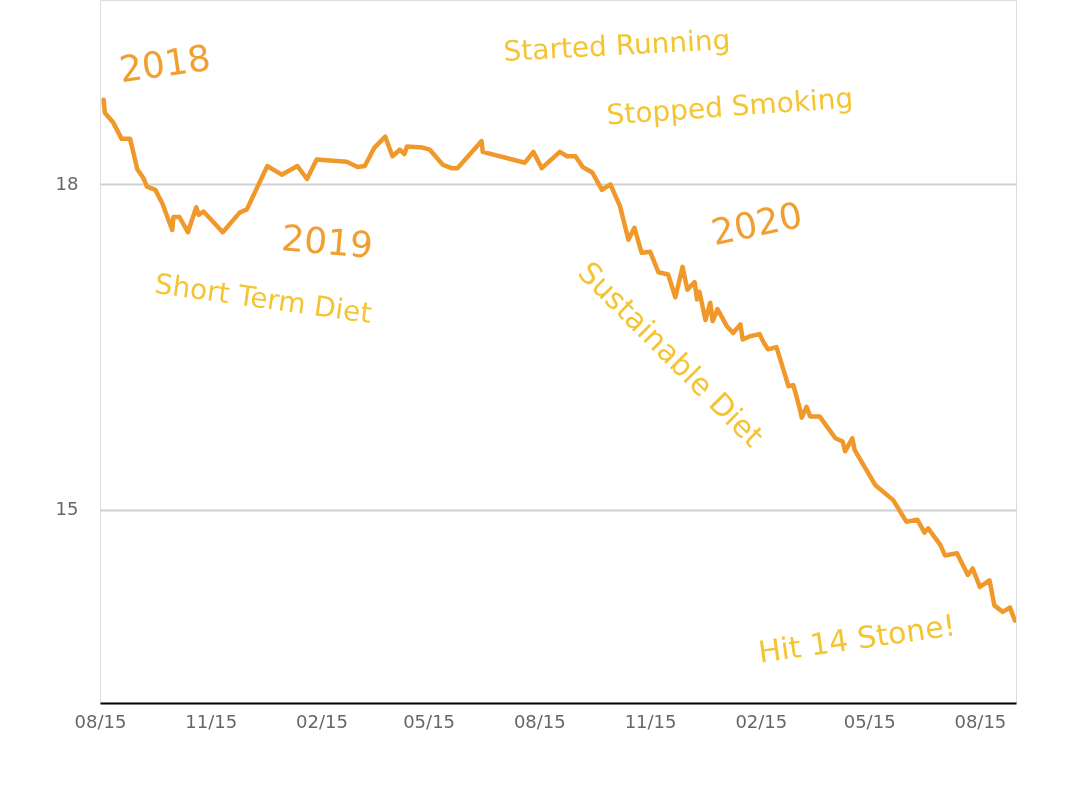 The width and height of the screenshot is (1080, 786). Describe the element at coordinates (327, 241) in the screenshot. I see `annotation: 2019` at that location.